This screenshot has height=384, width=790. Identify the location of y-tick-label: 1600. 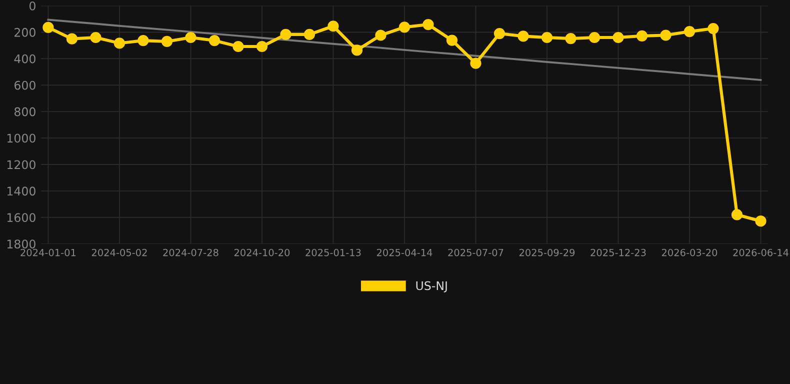
(21, 217).